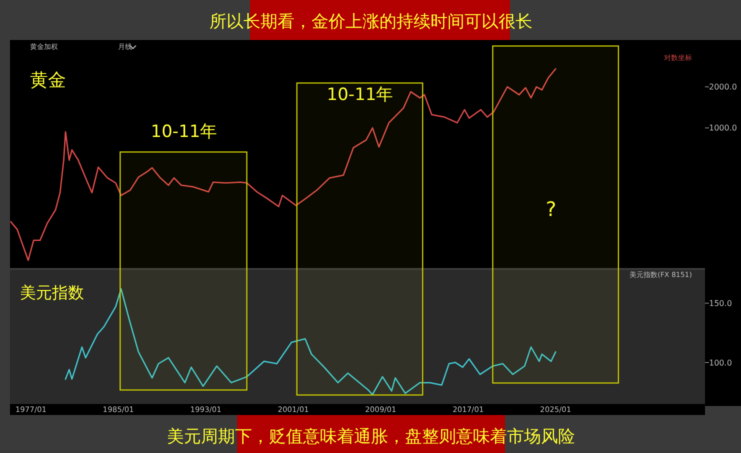 Image resolution: width=741 pixels, height=453 pixels. What do you see at coordinates (52, 292) in the screenshot?
I see `text: 美元指数` at bounding box center [52, 292].